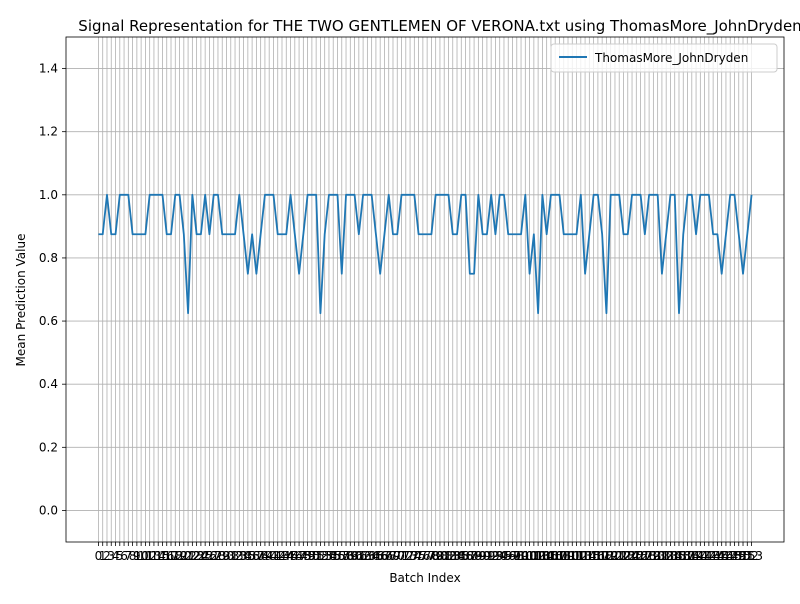 This screenshot has width=800, height=604. I want to click on legend-box, so click(664, 58).